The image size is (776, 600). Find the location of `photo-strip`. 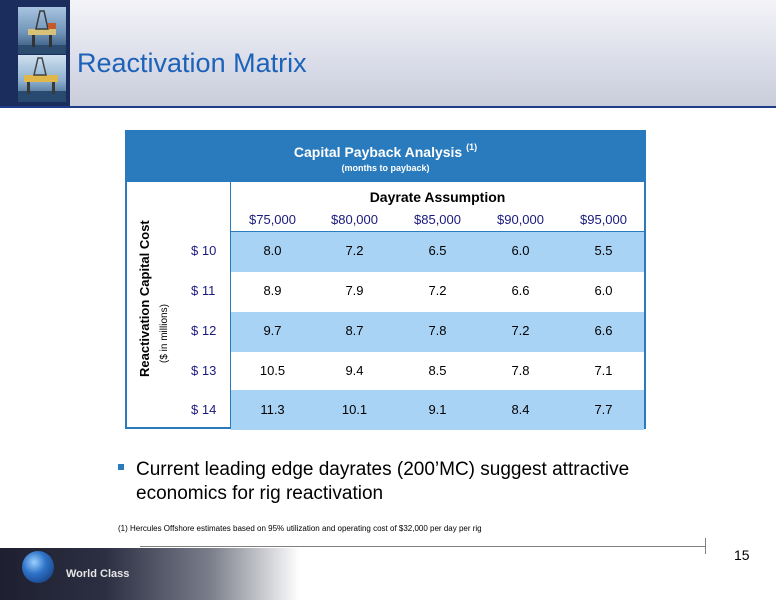

photo-strip is located at coordinates (35, 54).